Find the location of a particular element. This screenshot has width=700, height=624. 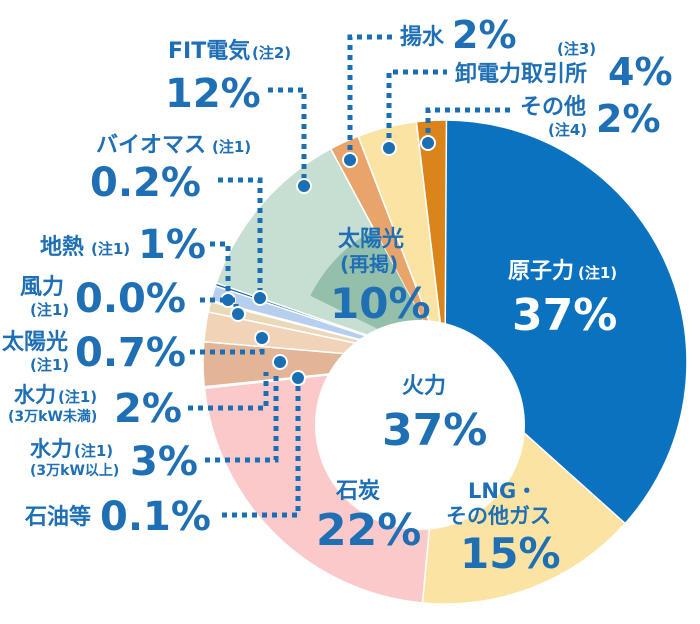

label-biomass-name: バイオマス is located at coordinates (151, 145).